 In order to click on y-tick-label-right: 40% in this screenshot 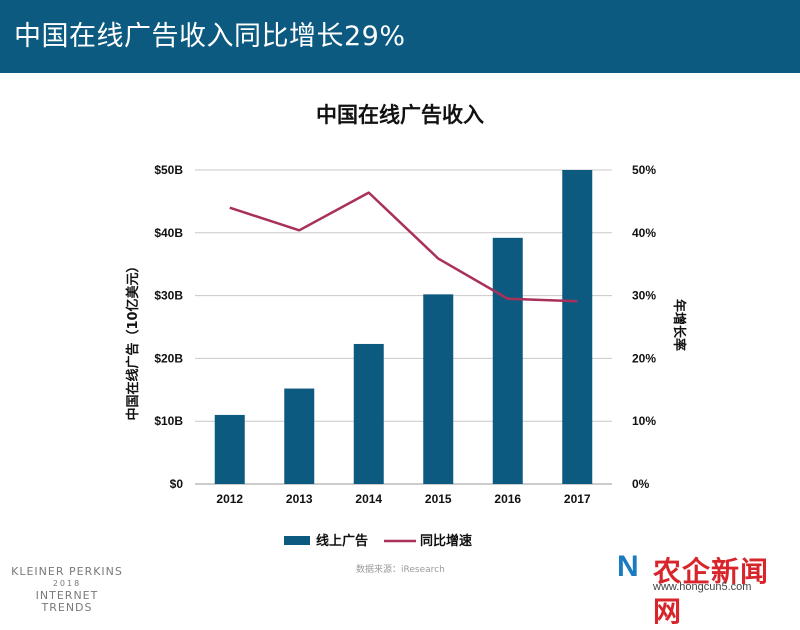, I will do `click(644, 233)`.